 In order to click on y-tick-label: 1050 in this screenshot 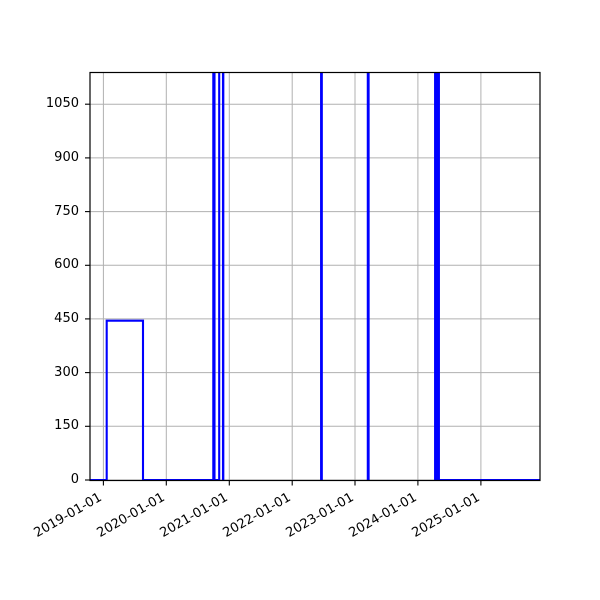, I will do `click(62, 104)`.